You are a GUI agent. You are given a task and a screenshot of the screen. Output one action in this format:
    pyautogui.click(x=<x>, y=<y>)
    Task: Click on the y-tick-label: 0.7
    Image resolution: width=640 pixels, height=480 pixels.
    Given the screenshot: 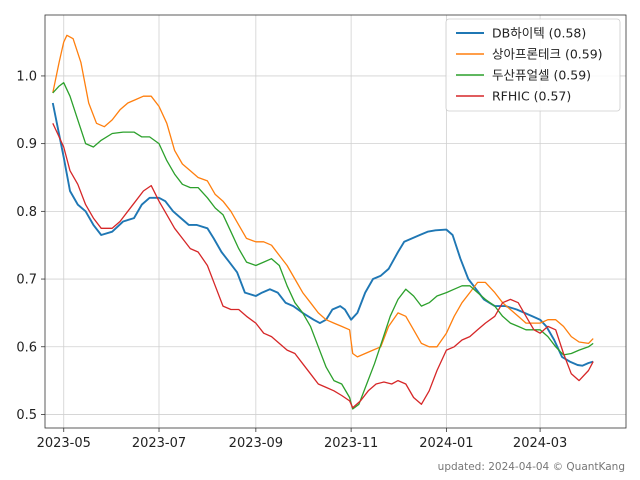 What is the action you would take?
    pyautogui.click(x=26, y=280)
    